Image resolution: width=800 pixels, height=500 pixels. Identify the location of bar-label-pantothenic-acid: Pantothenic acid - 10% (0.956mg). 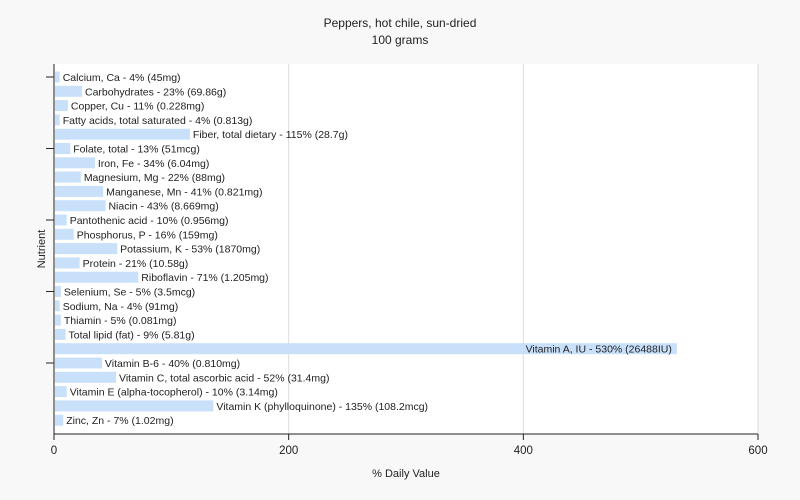
(149, 221).